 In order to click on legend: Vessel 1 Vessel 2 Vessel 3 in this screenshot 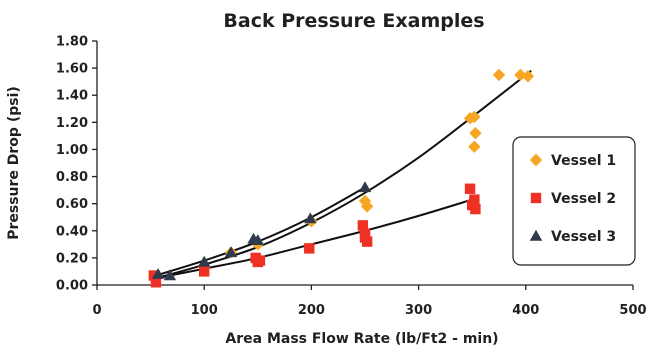, I will do `click(574, 201)`.